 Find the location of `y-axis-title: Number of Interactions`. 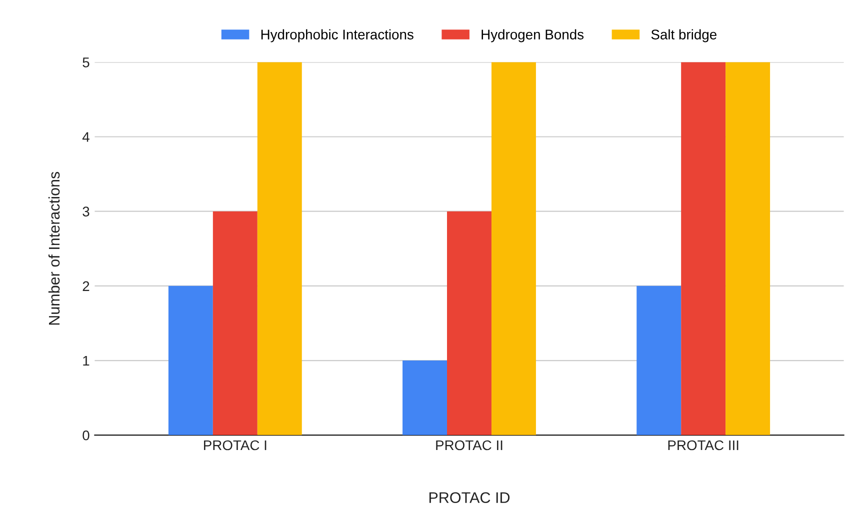

y-axis-title: Number of Interactions is located at coordinates (54, 248).